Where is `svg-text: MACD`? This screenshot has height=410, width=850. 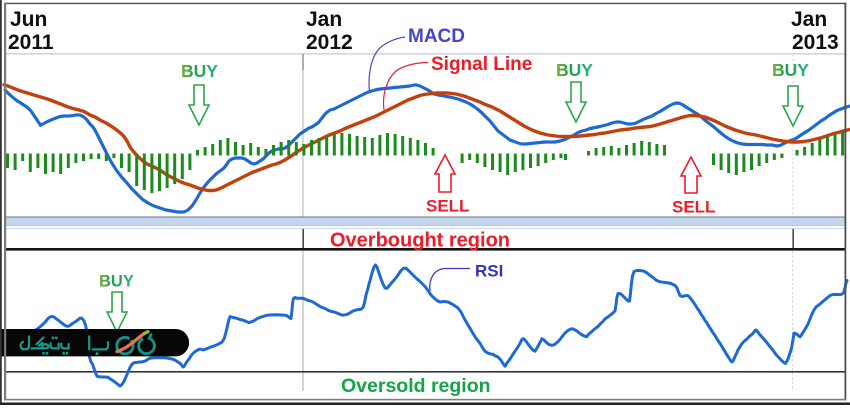
svg-text: MACD is located at coordinates (436, 36).